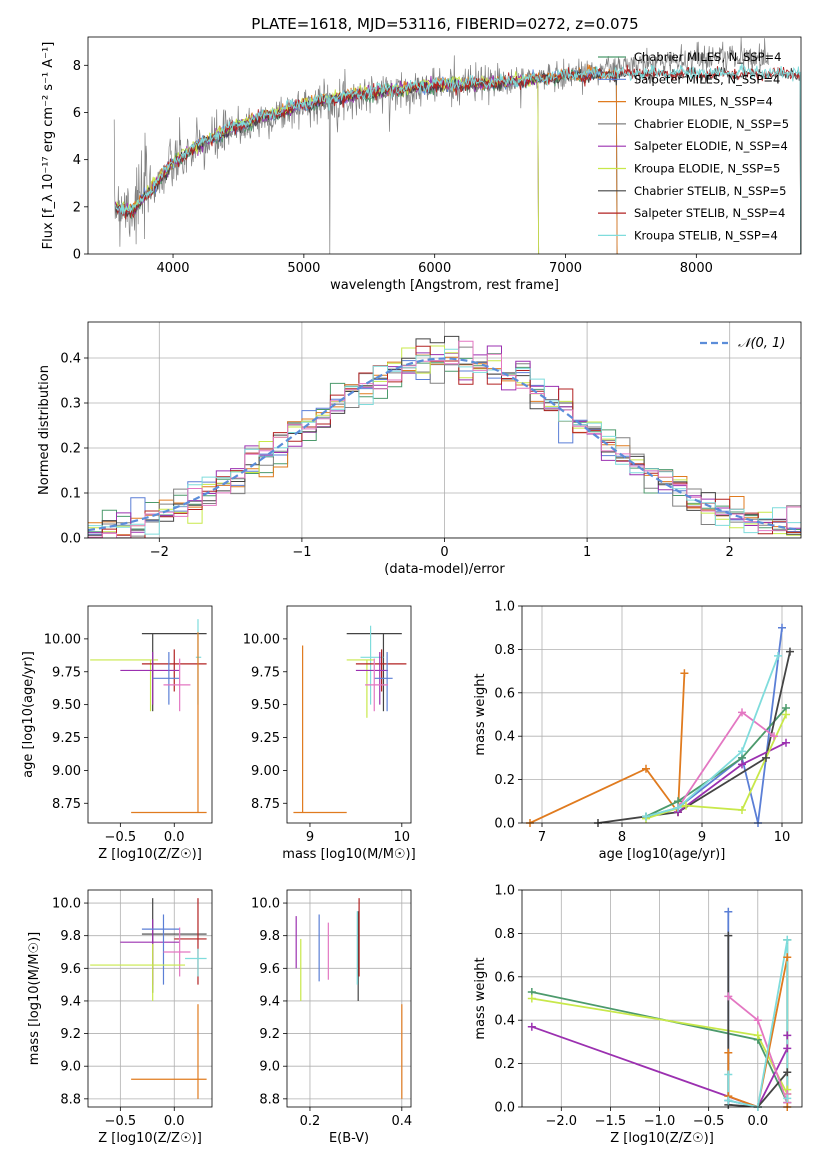 This screenshot has height=1170, width=819. What do you see at coordinates (70, 494) in the screenshot?
I see `tick-label-y: 0.1` at bounding box center [70, 494].